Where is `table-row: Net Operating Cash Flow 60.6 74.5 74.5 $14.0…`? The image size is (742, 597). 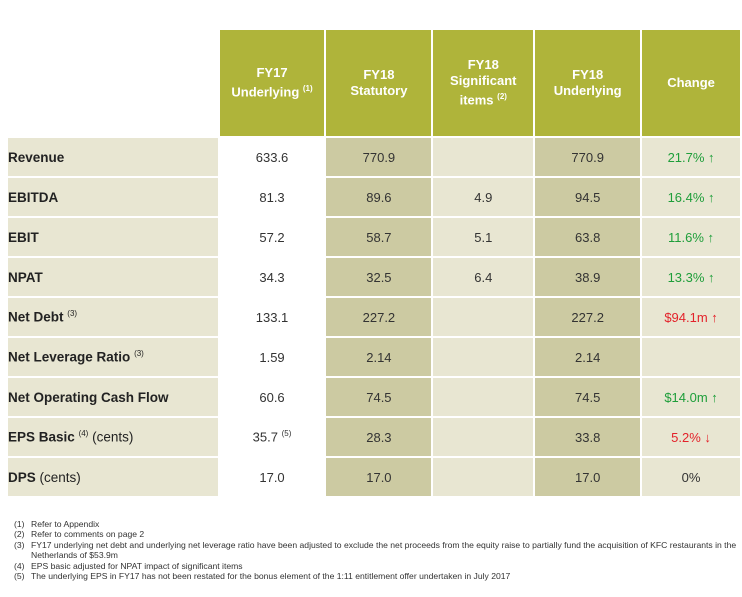
table-row: Net Operating Cash Flow 60.6 74.5 74.5 $14.0… is located at coordinates (375, 398).